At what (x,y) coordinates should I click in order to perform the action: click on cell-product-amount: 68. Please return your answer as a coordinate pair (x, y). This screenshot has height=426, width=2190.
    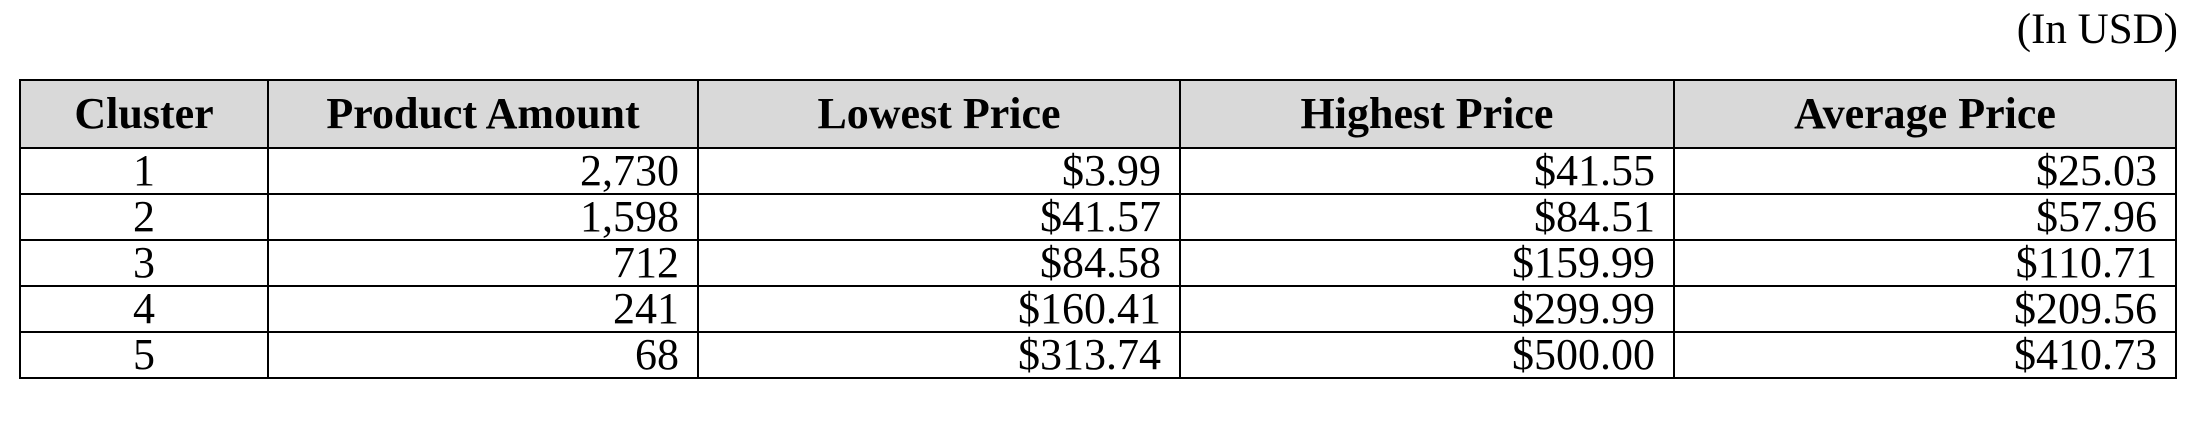
    Looking at the image, I should click on (483, 355).